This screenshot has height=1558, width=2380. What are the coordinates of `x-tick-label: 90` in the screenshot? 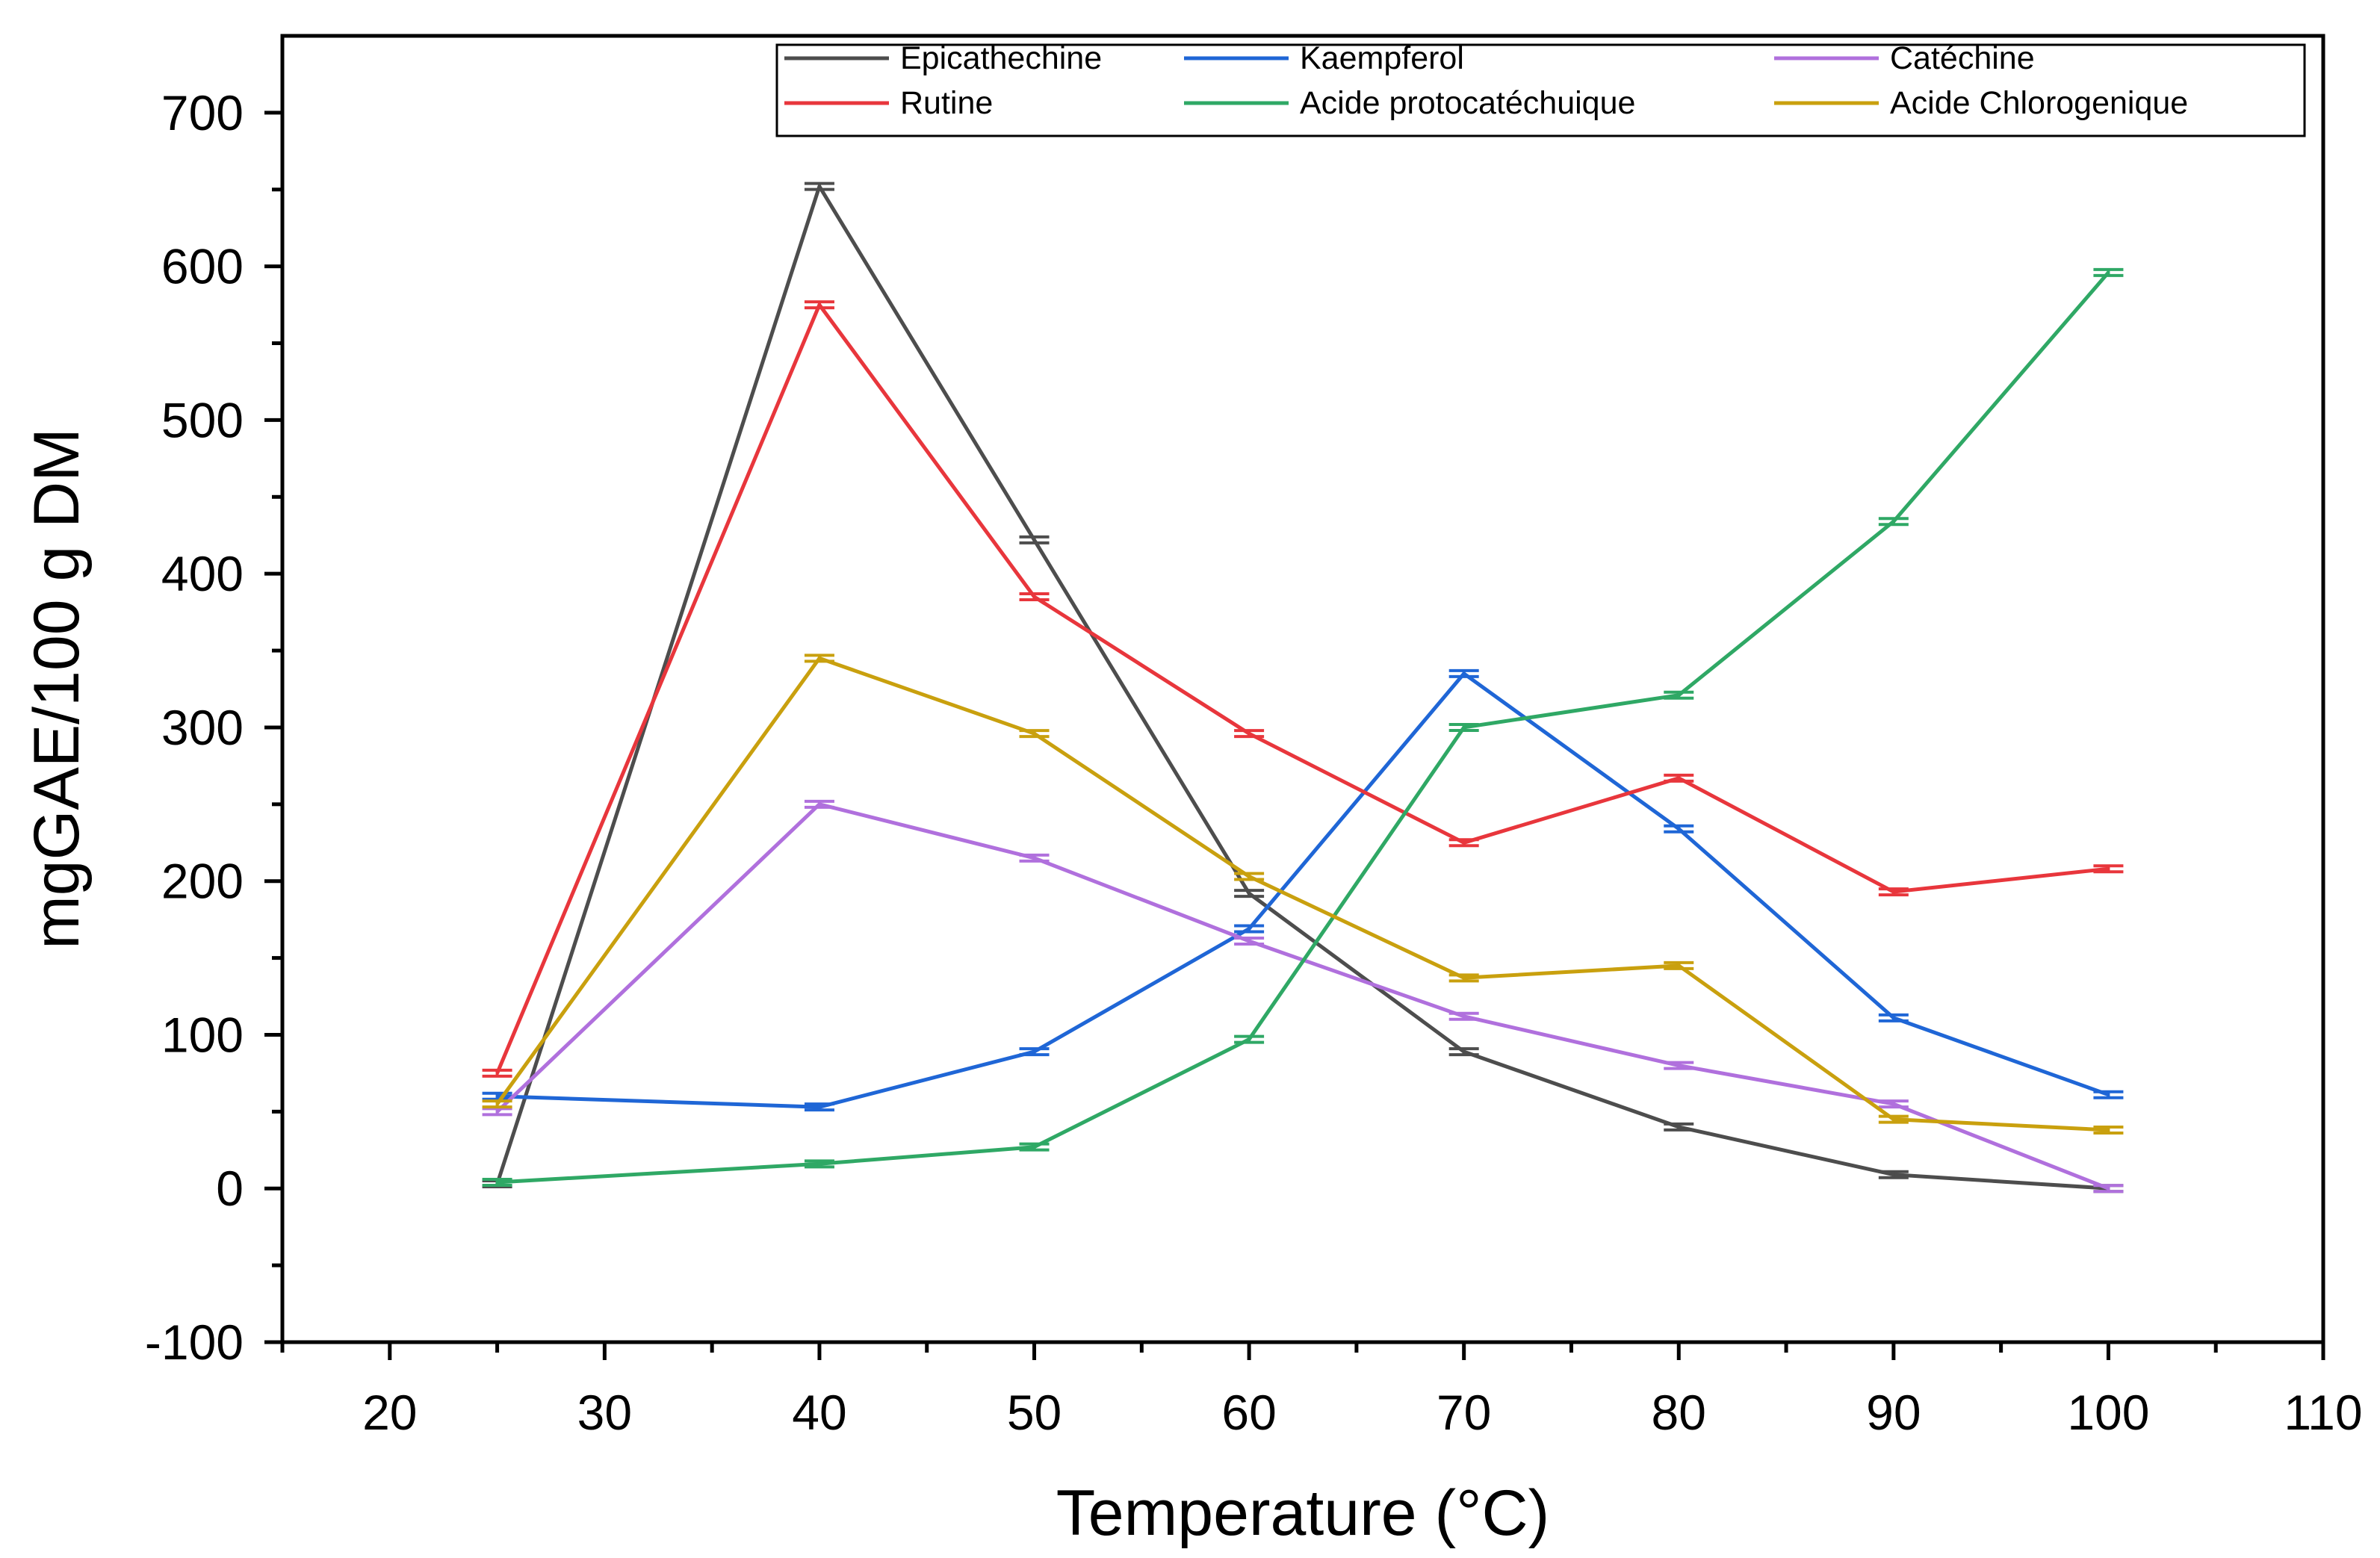 It's located at (1893, 1412).